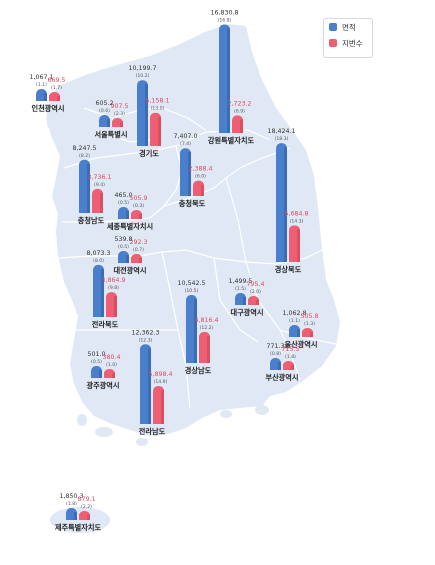  What do you see at coordinates (231, 140) in the screenshot?
I see `region-label: 강원특별자치도` at bounding box center [231, 140].